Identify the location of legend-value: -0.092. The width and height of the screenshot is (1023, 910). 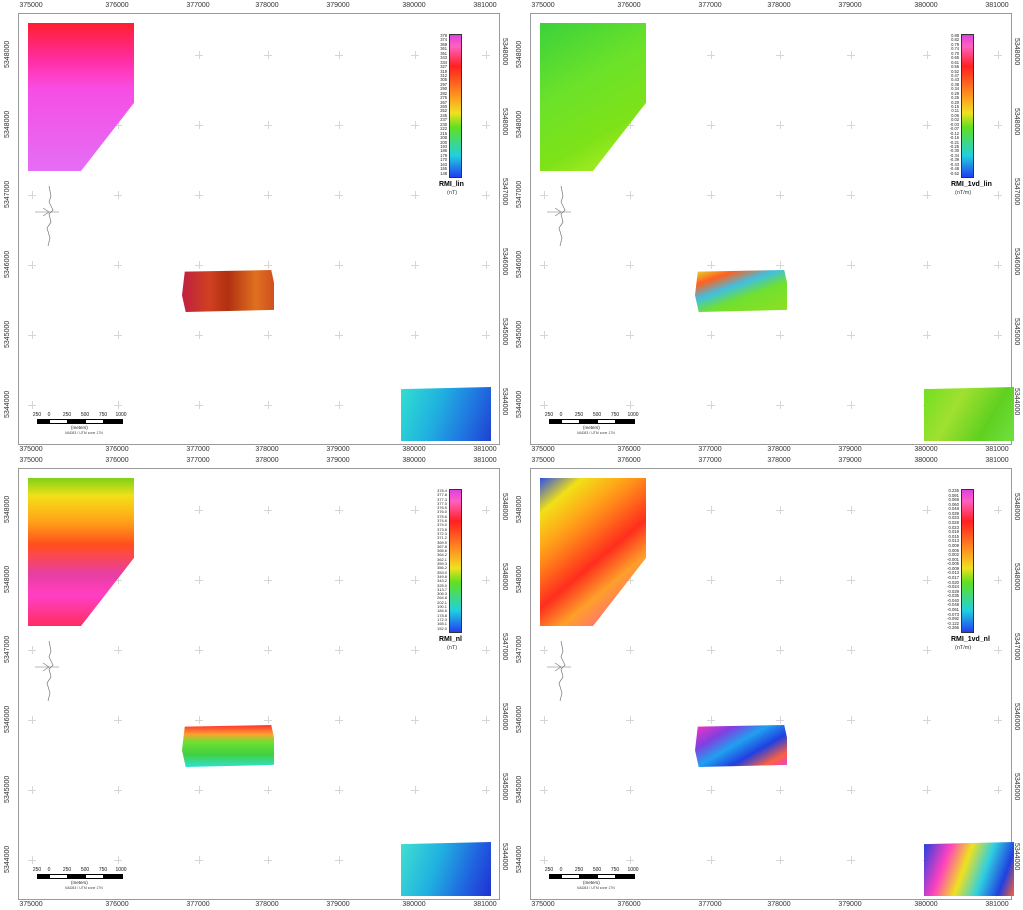
(953, 619).